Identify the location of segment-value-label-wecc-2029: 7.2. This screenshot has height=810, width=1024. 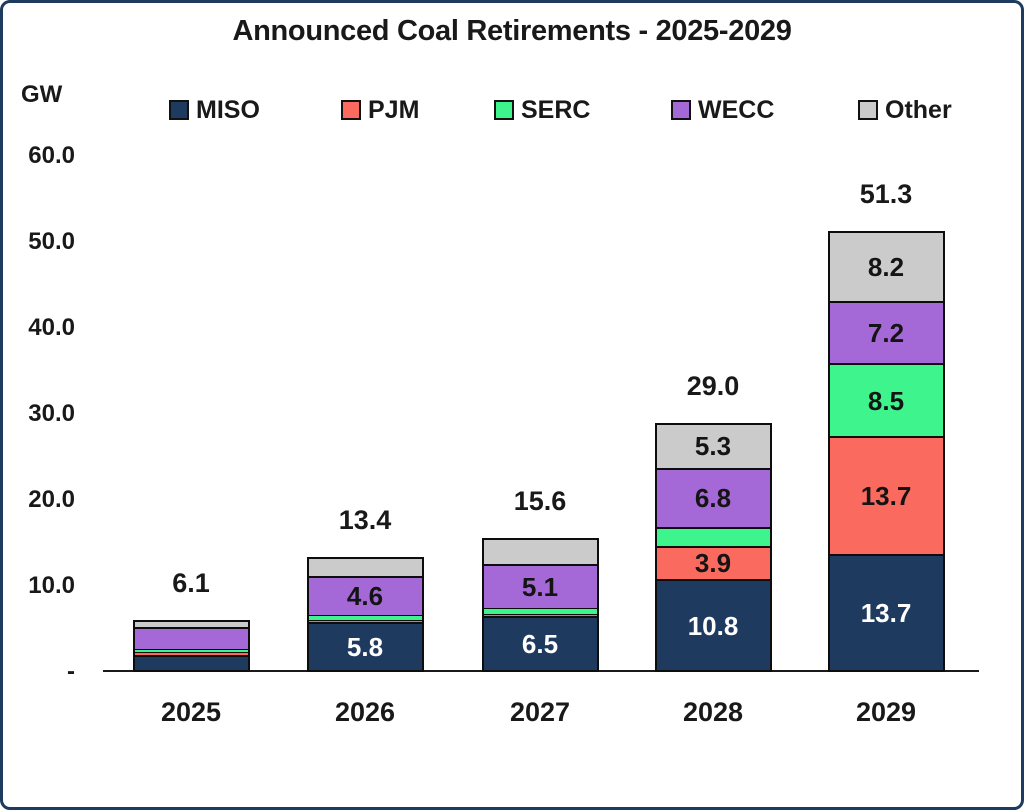
(886, 333).